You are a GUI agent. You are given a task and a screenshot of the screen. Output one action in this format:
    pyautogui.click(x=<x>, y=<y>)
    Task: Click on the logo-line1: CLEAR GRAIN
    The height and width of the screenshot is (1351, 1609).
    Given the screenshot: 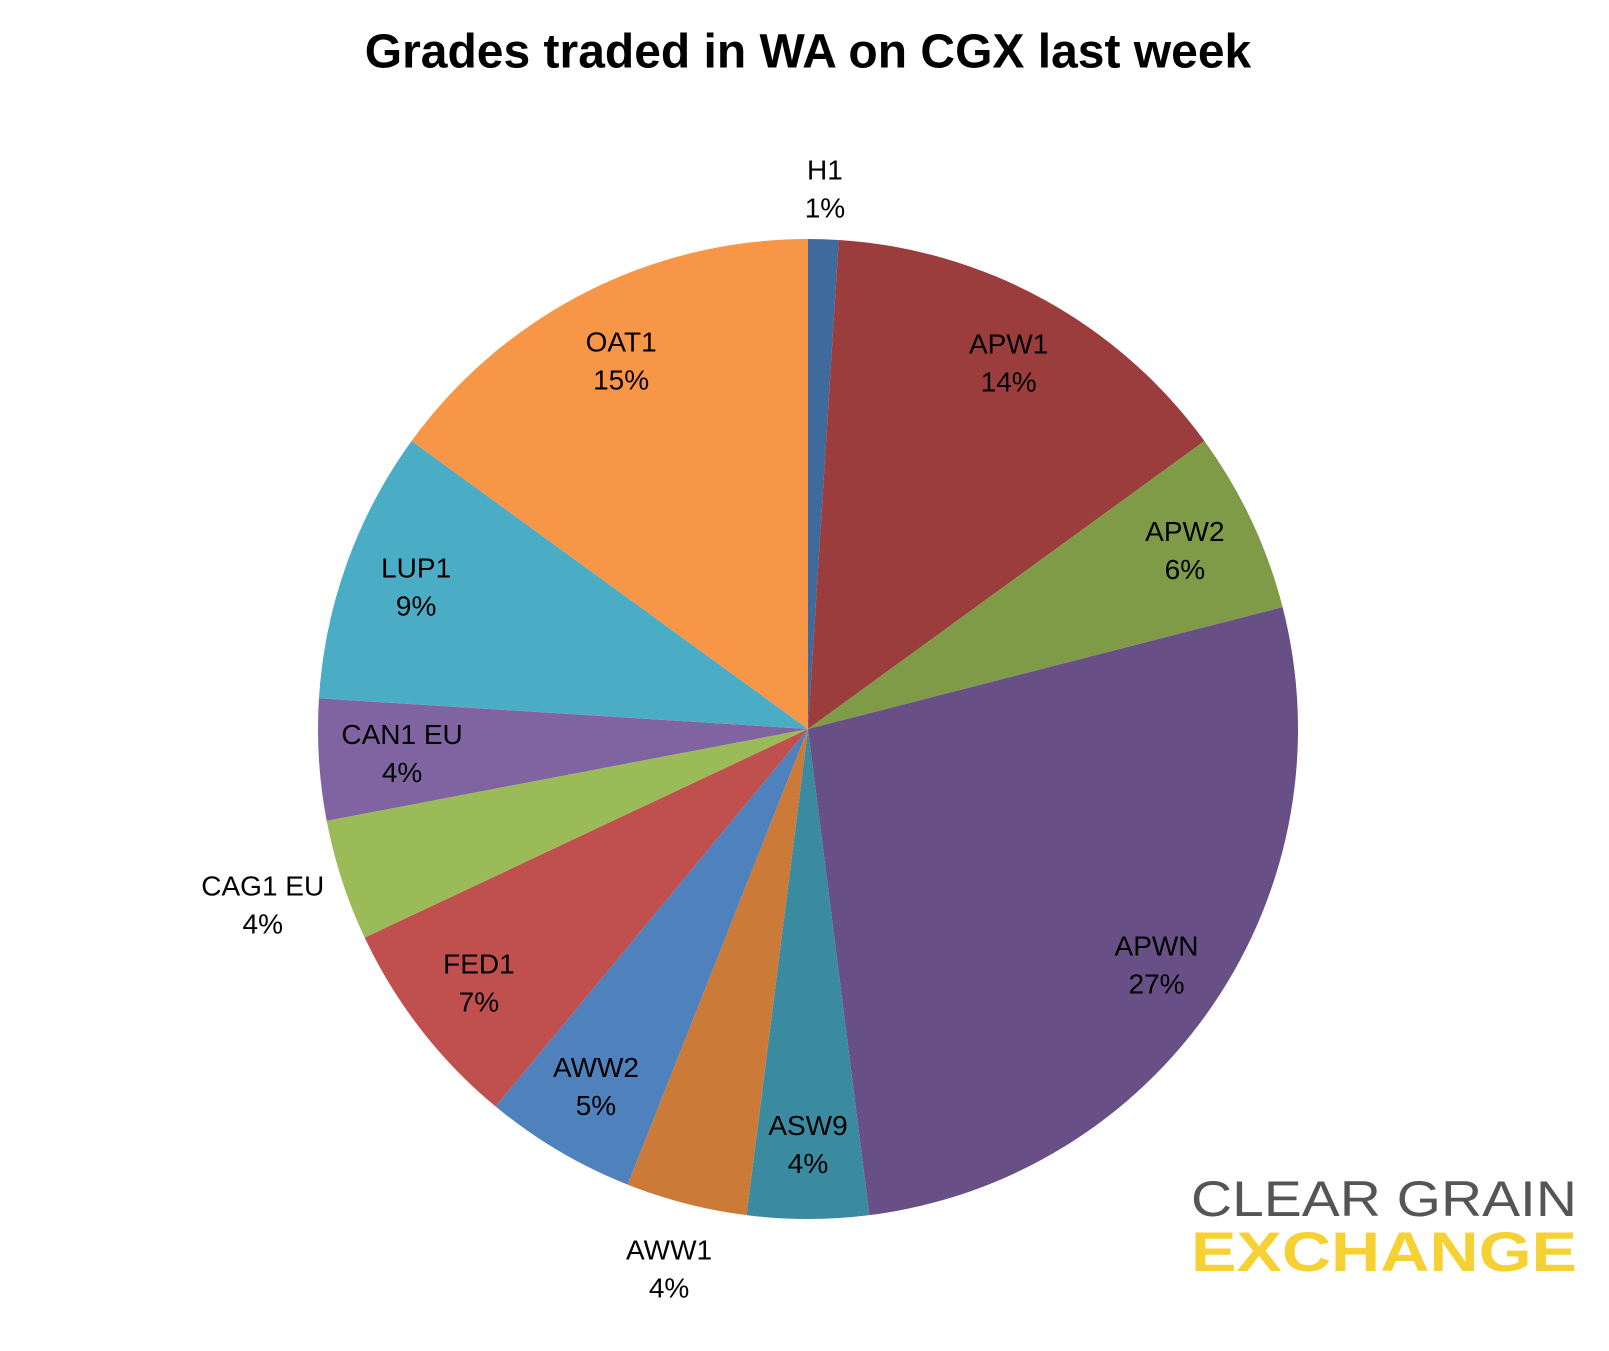 What is the action you would take?
    pyautogui.click(x=1384, y=1199)
    